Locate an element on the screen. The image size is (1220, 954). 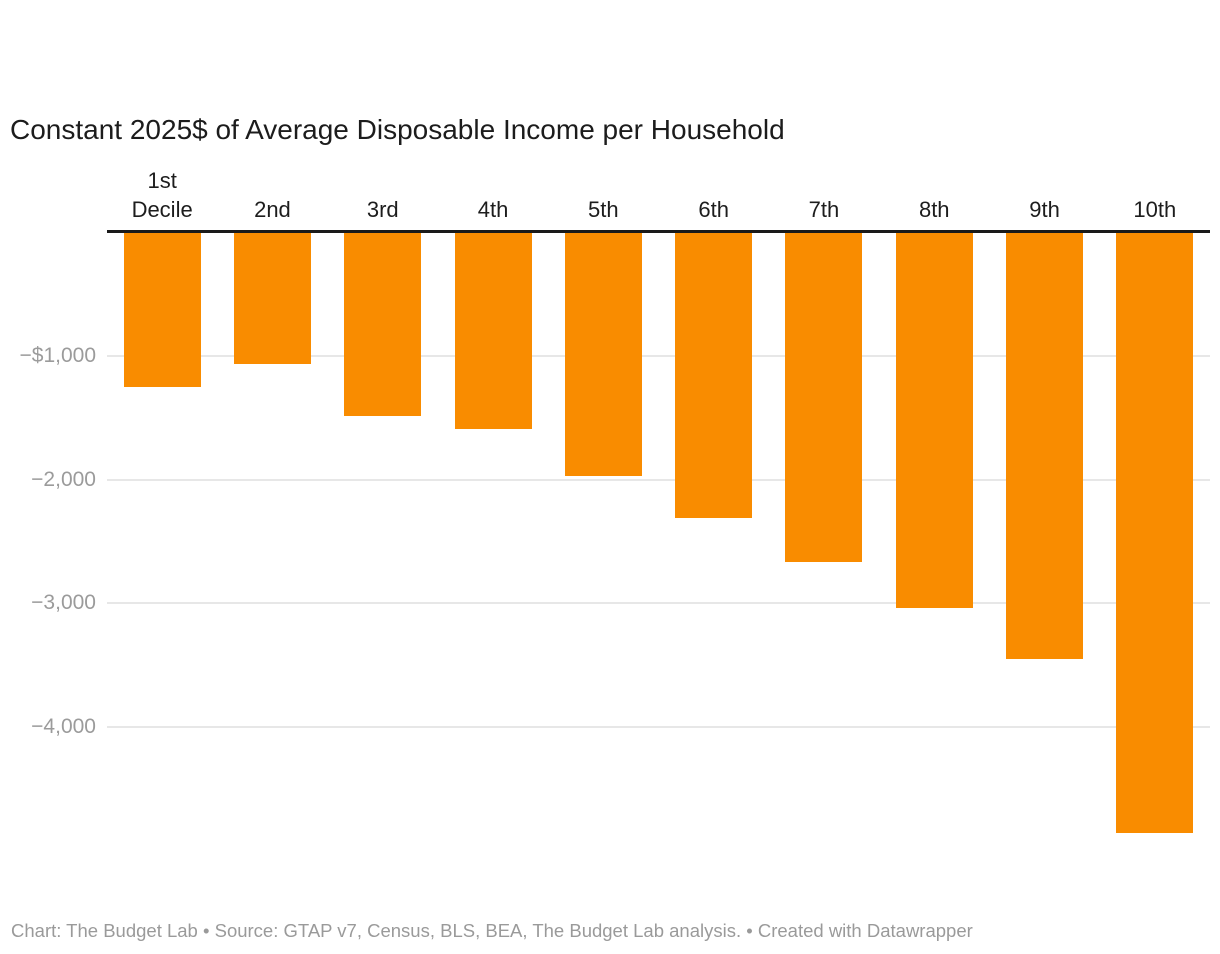
category-label: 2nd is located at coordinates (272, 209).